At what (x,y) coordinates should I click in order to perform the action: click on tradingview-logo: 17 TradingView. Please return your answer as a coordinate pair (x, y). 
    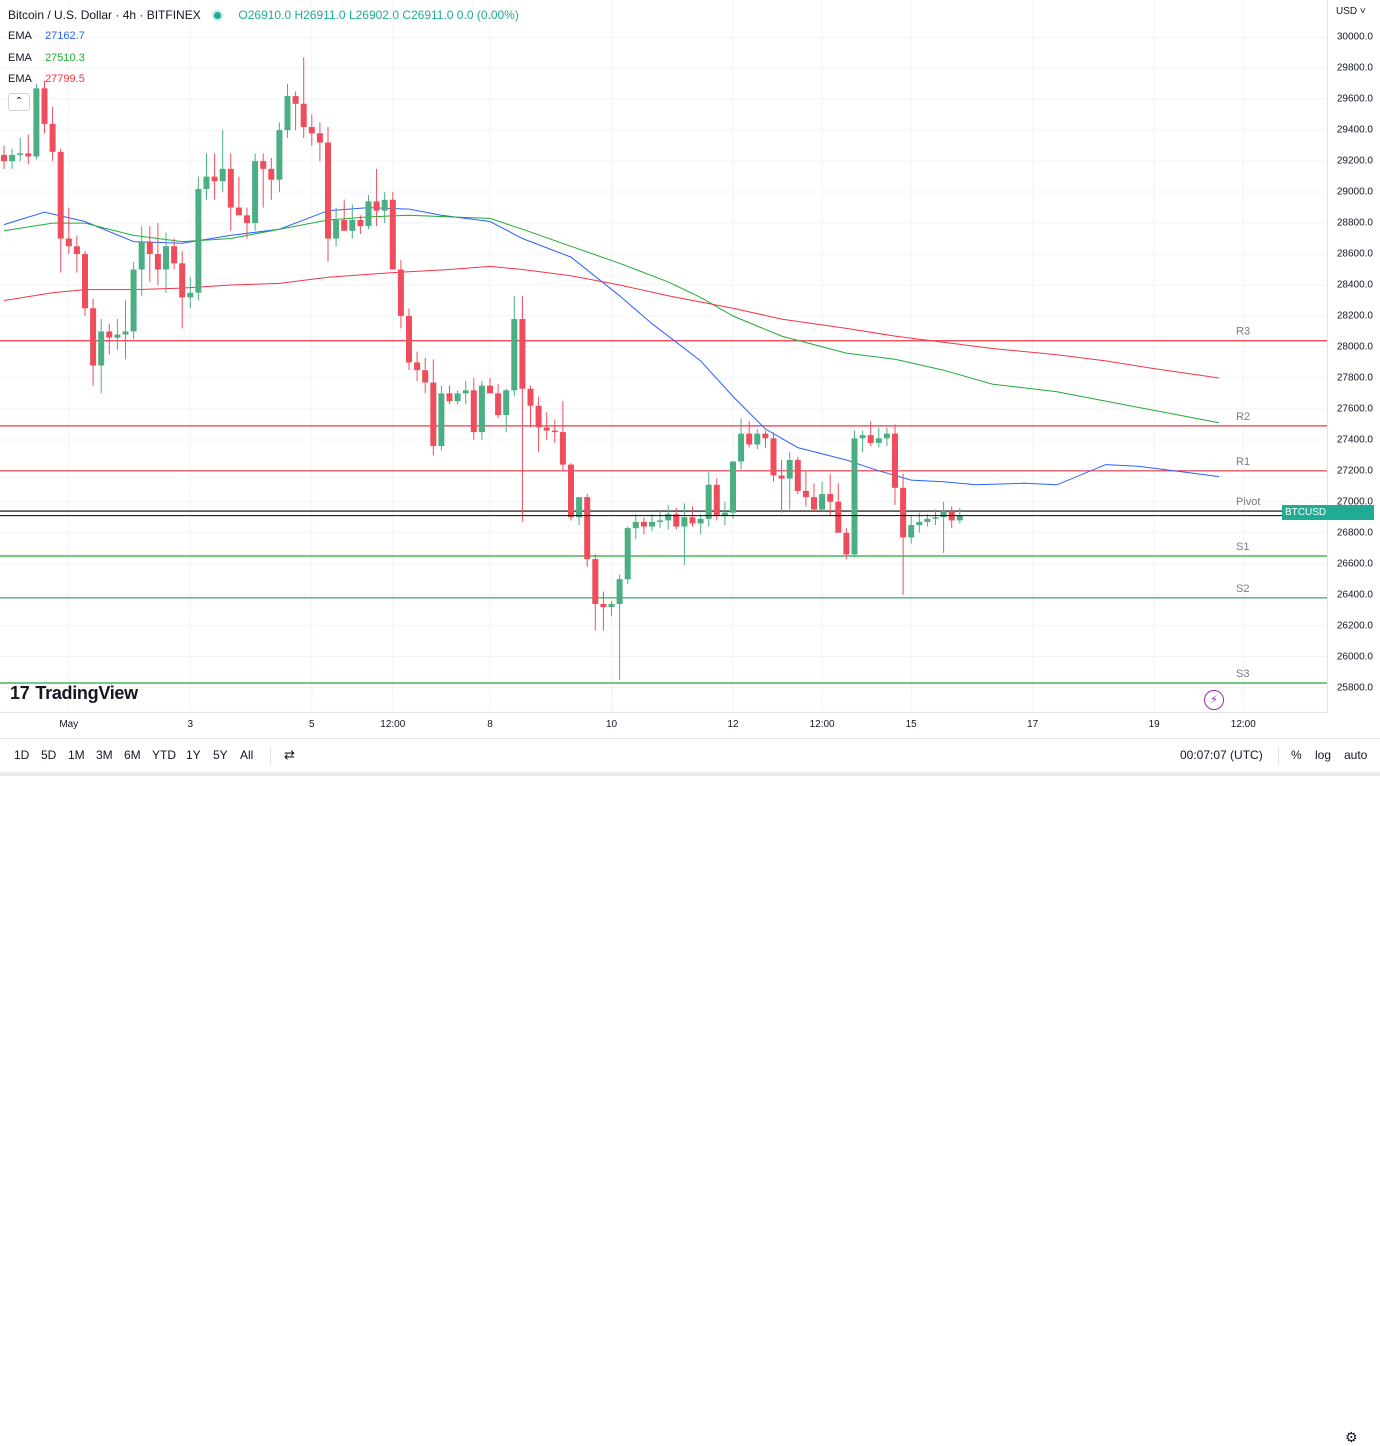
    Looking at the image, I should click on (74, 693).